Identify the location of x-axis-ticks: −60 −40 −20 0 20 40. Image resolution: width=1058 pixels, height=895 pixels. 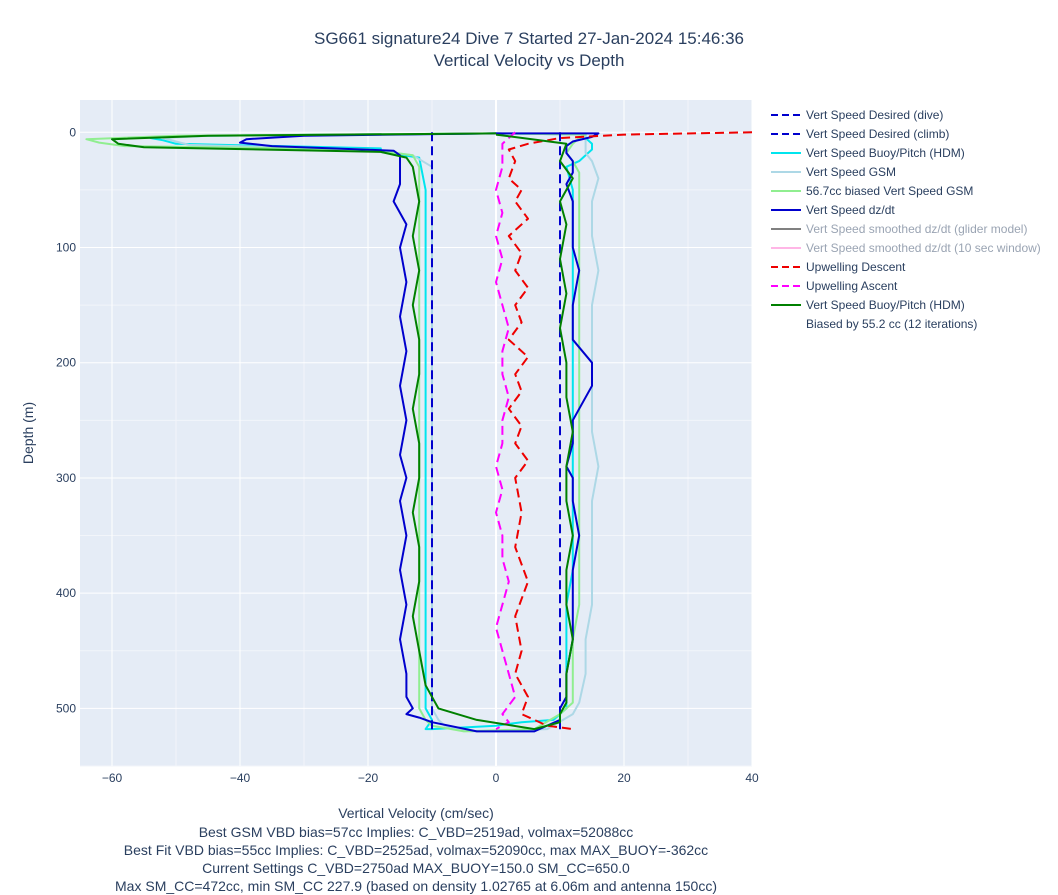
(430, 778).